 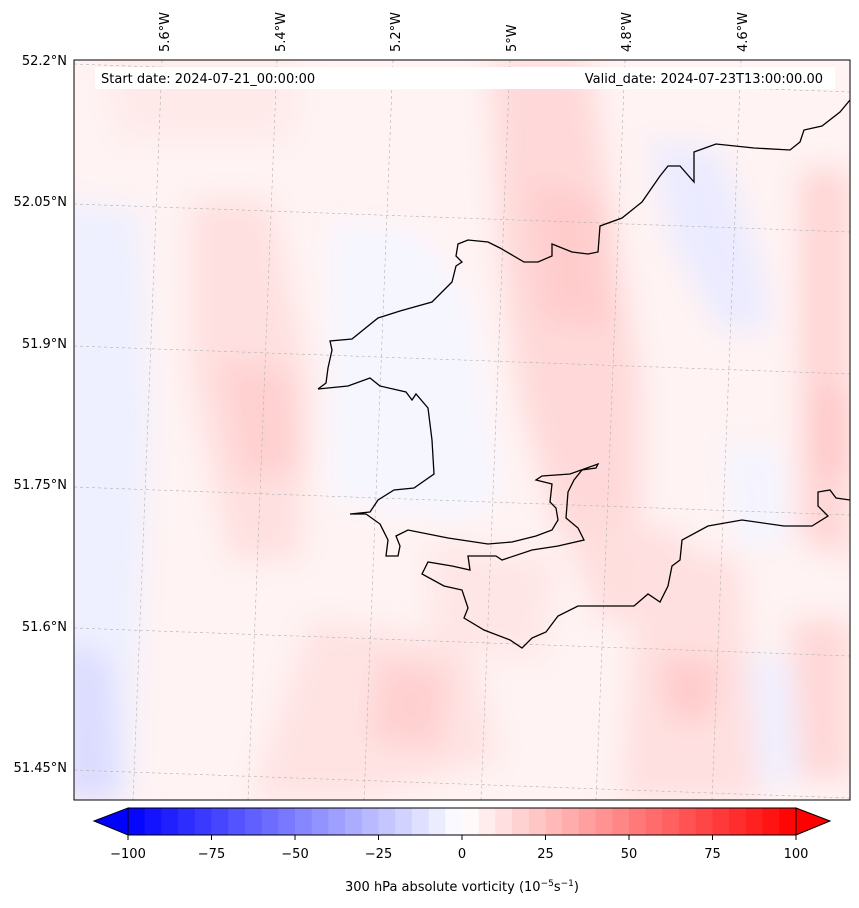 What do you see at coordinates (704, 79) in the screenshot?
I see `valid-date-label: Valid_date: 2024-07-23T13:00:00.00` at bounding box center [704, 79].